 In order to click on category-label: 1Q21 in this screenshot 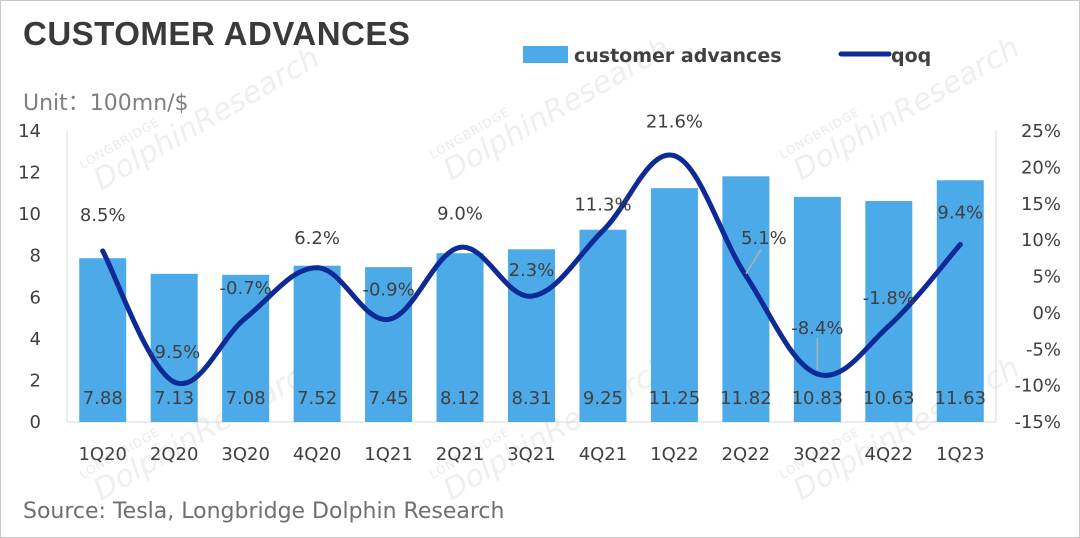, I will do `click(388, 454)`.